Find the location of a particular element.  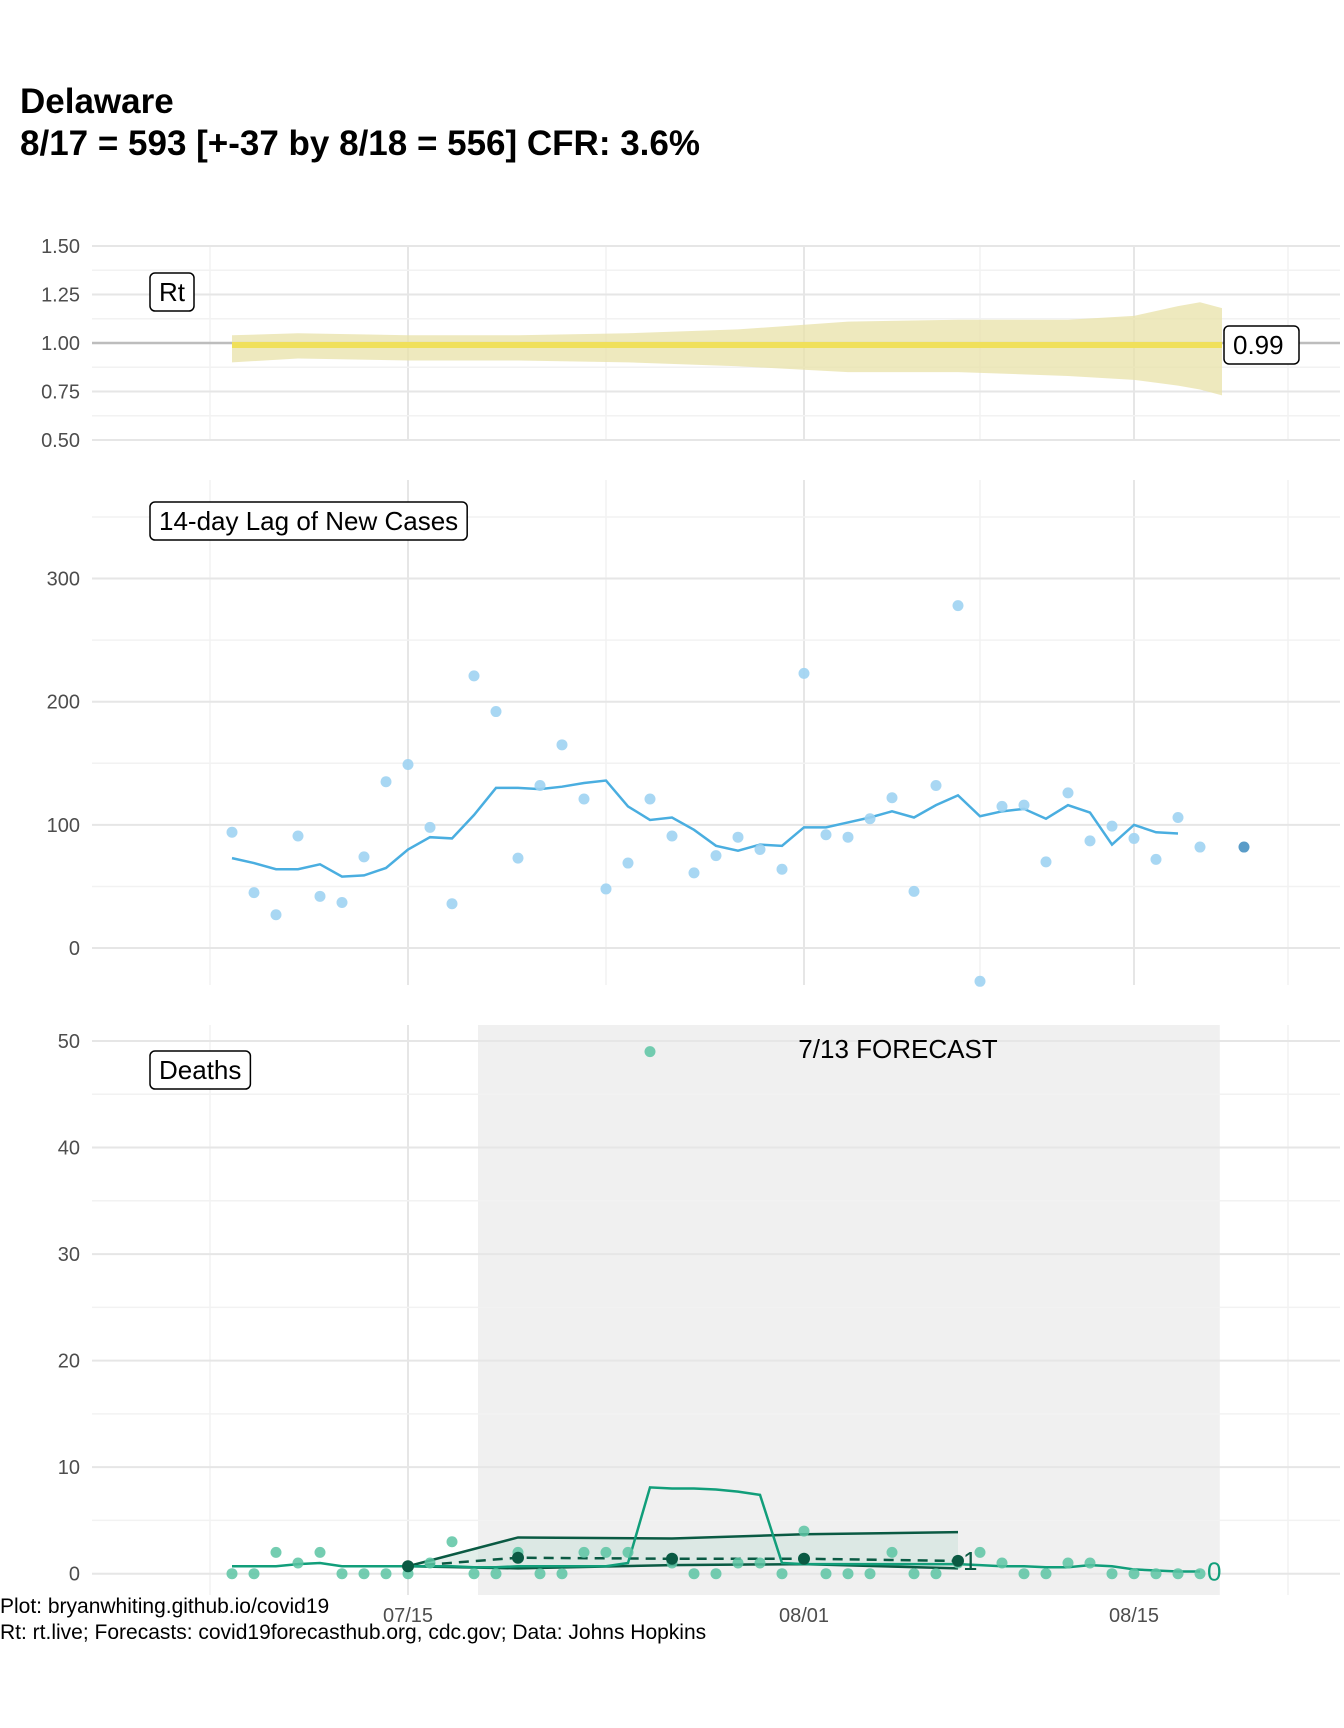

x-tick-label: 08/01 is located at coordinates (804, 1616).